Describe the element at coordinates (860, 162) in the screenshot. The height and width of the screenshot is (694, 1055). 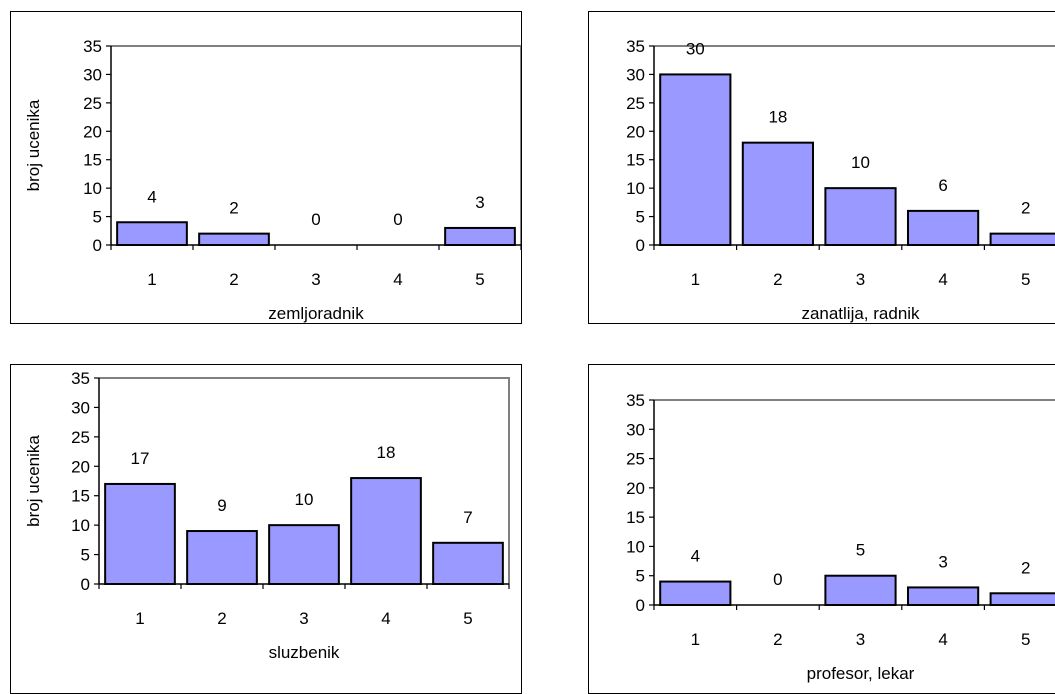
I see `data-label: 10` at that location.